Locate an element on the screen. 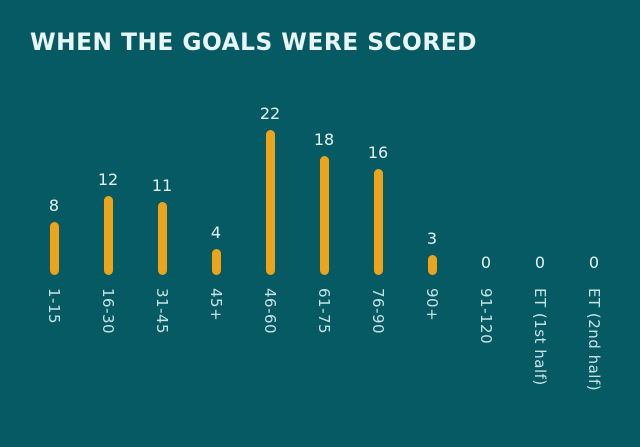 The image size is (640, 447). bar-column: 16 is located at coordinates (378, 209).